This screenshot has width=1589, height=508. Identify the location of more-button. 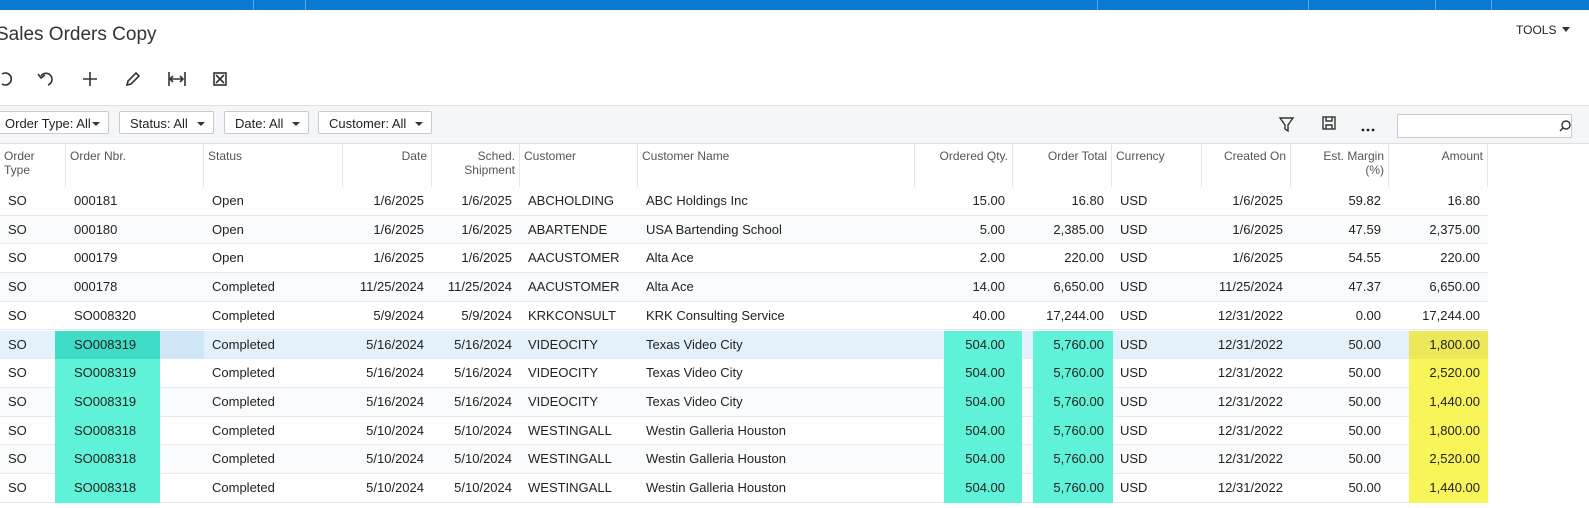
(1368, 130).